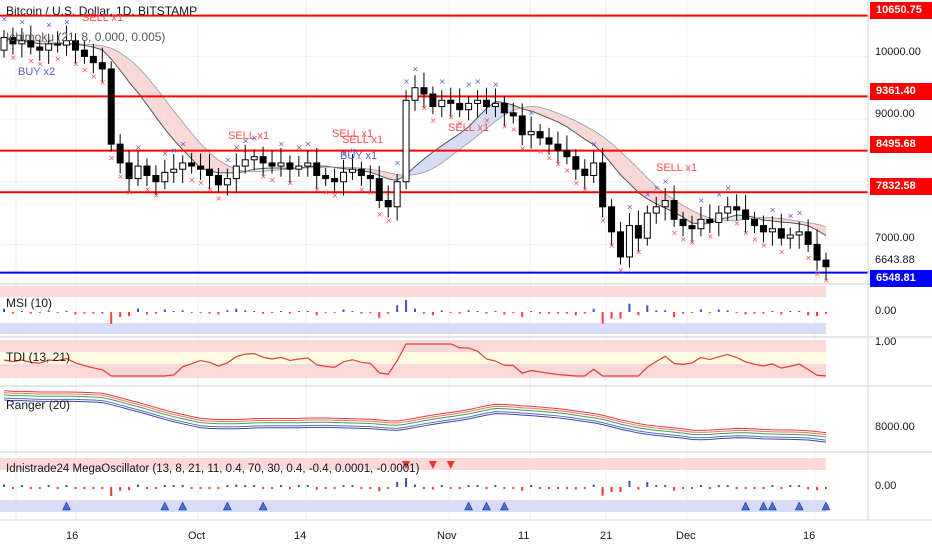 This screenshot has width=932, height=550. What do you see at coordinates (37, 72) in the screenshot?
I see `signal-label: BUY x2` at bounding box center [37, 72].